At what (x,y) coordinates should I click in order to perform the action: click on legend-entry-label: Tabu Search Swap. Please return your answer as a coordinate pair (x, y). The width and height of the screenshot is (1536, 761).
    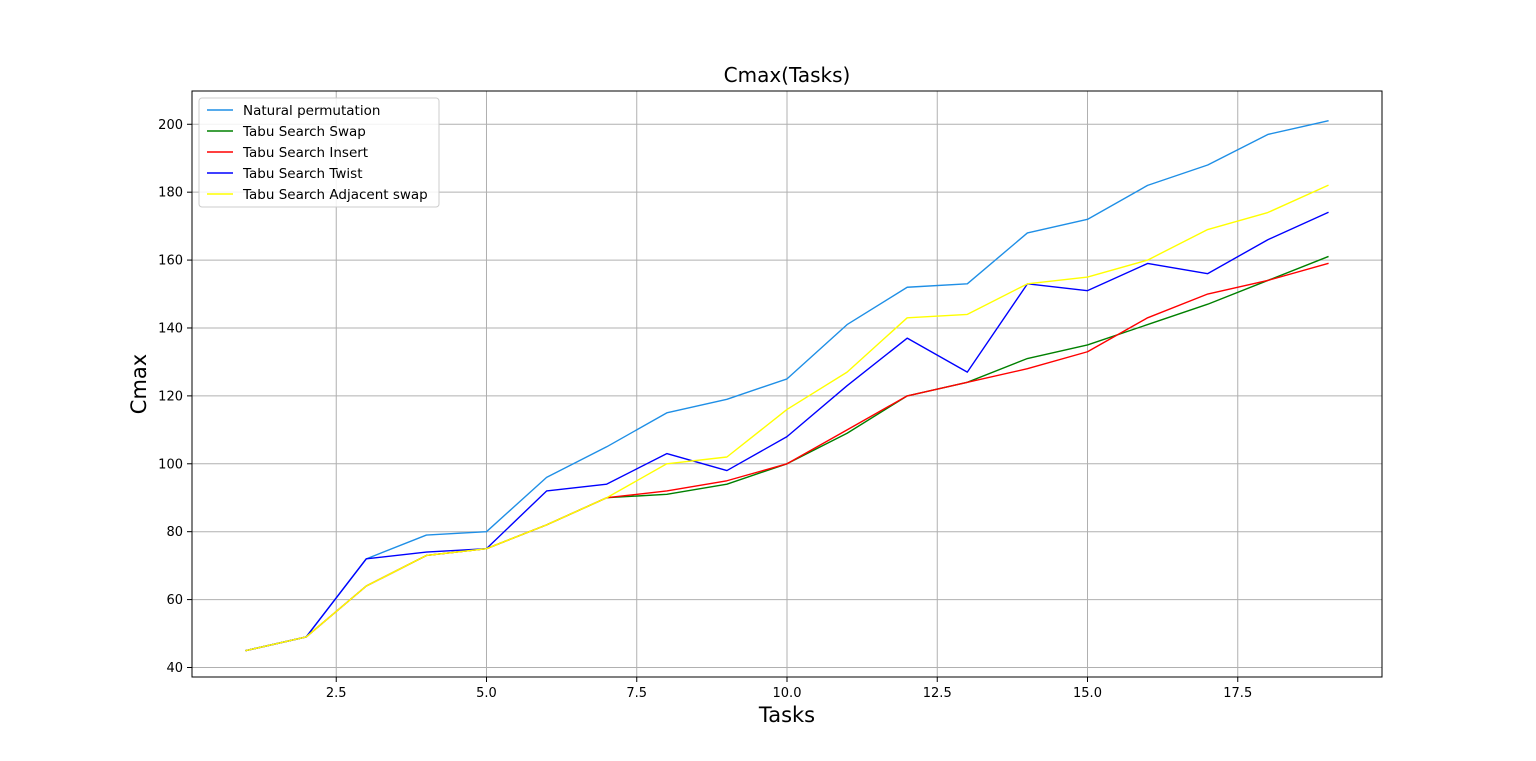
    Looking at the image, I should click on (304, 132).